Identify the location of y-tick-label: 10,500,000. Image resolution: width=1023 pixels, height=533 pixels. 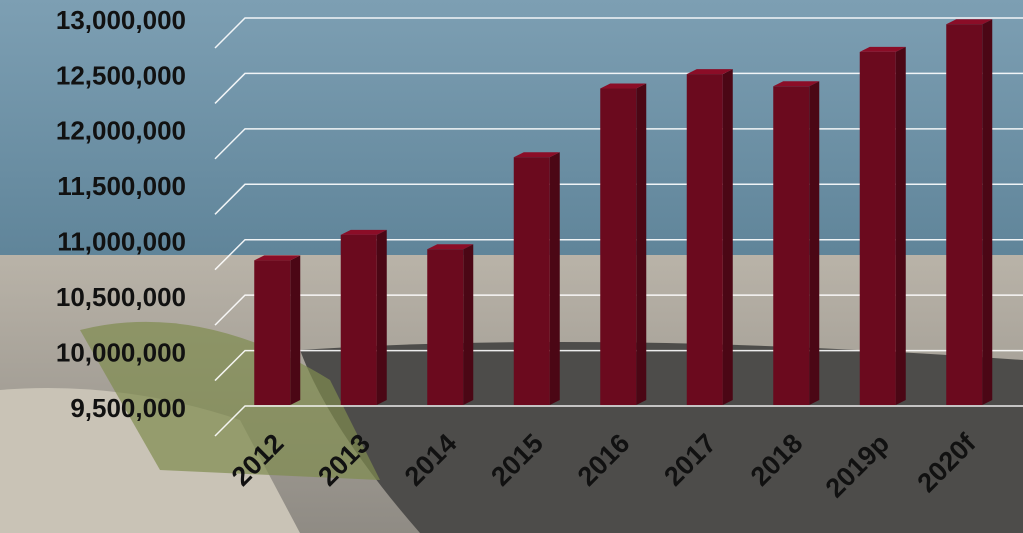
(121, 297).